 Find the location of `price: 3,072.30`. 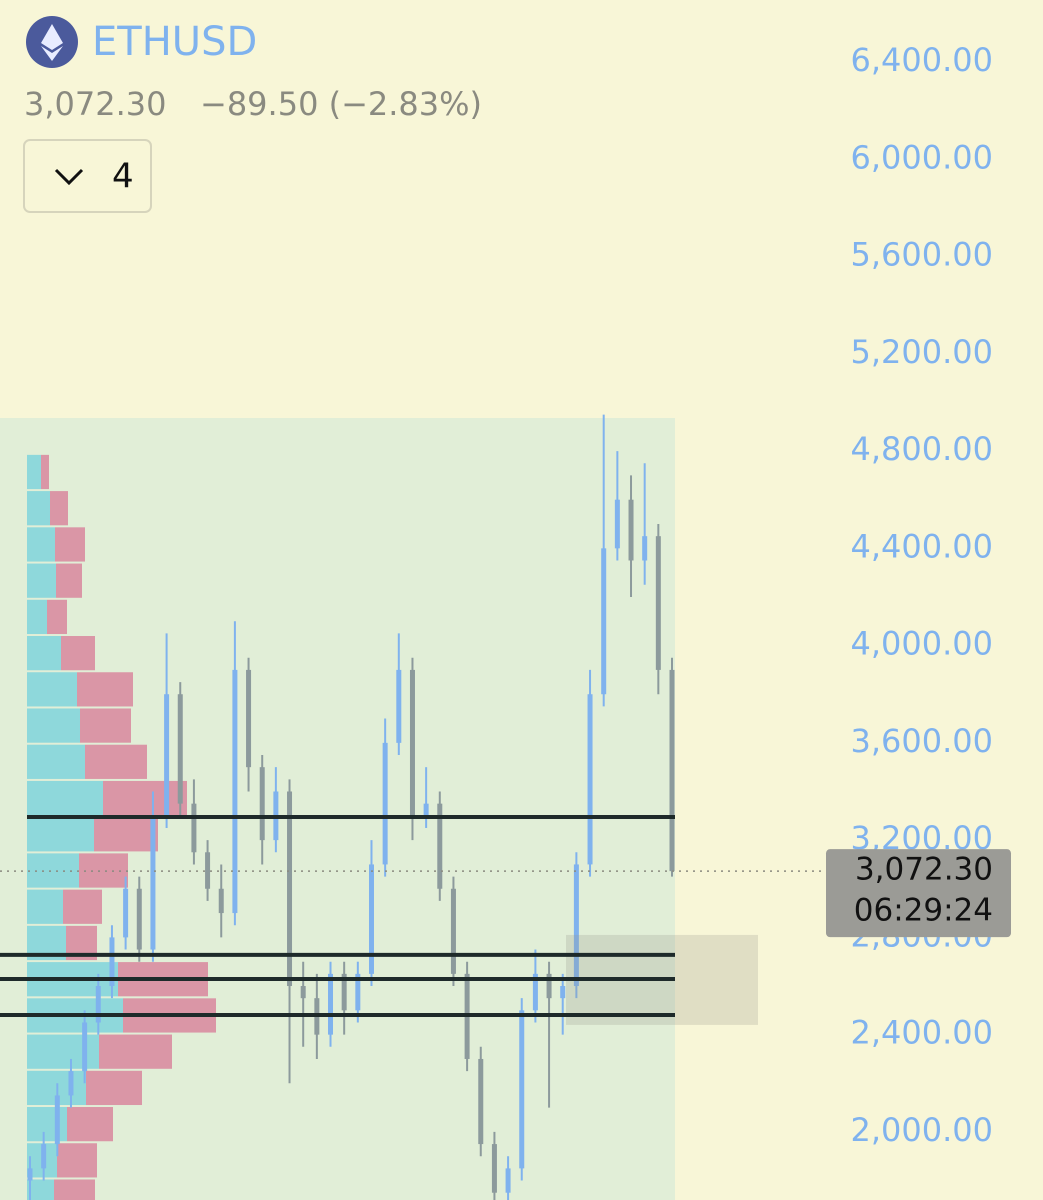

price: 3,072.30 is located at coordinates (95, 104).